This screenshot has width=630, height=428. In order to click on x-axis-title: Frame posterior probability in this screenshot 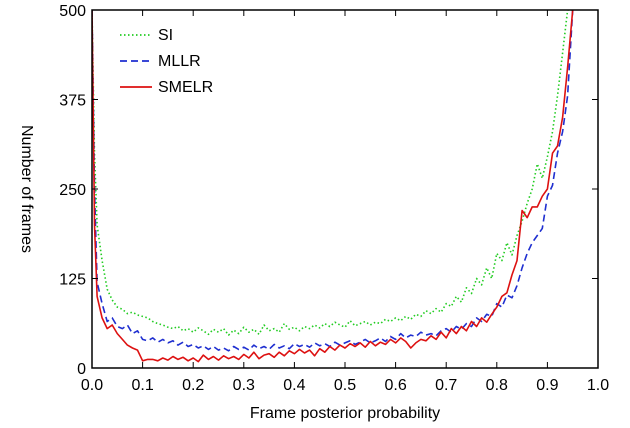, I will do `click(345, 413)`.